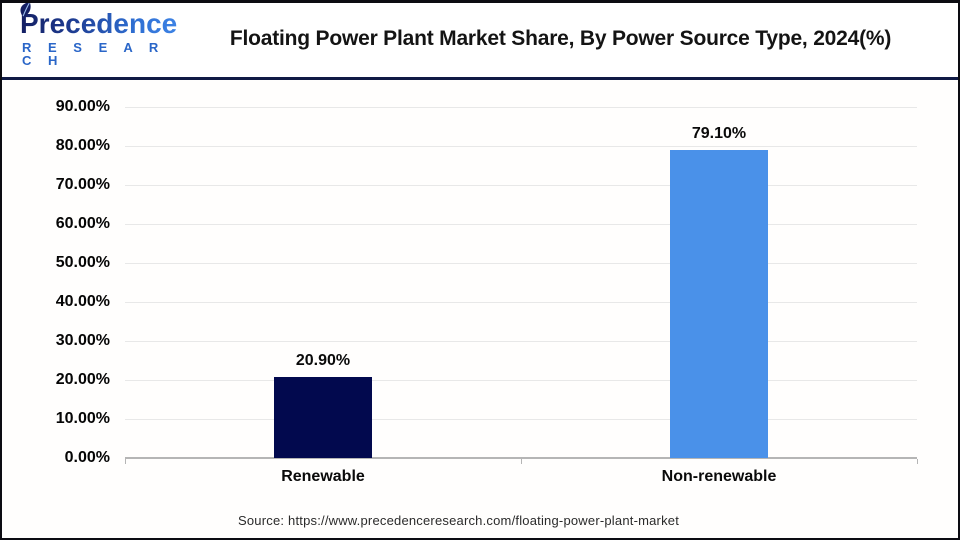 This screenshot has height=540, width=960. Describe the element at coordinates (82, 223) in the screenshot. I see `y-axis-tick-label: 60.00%` at that location.